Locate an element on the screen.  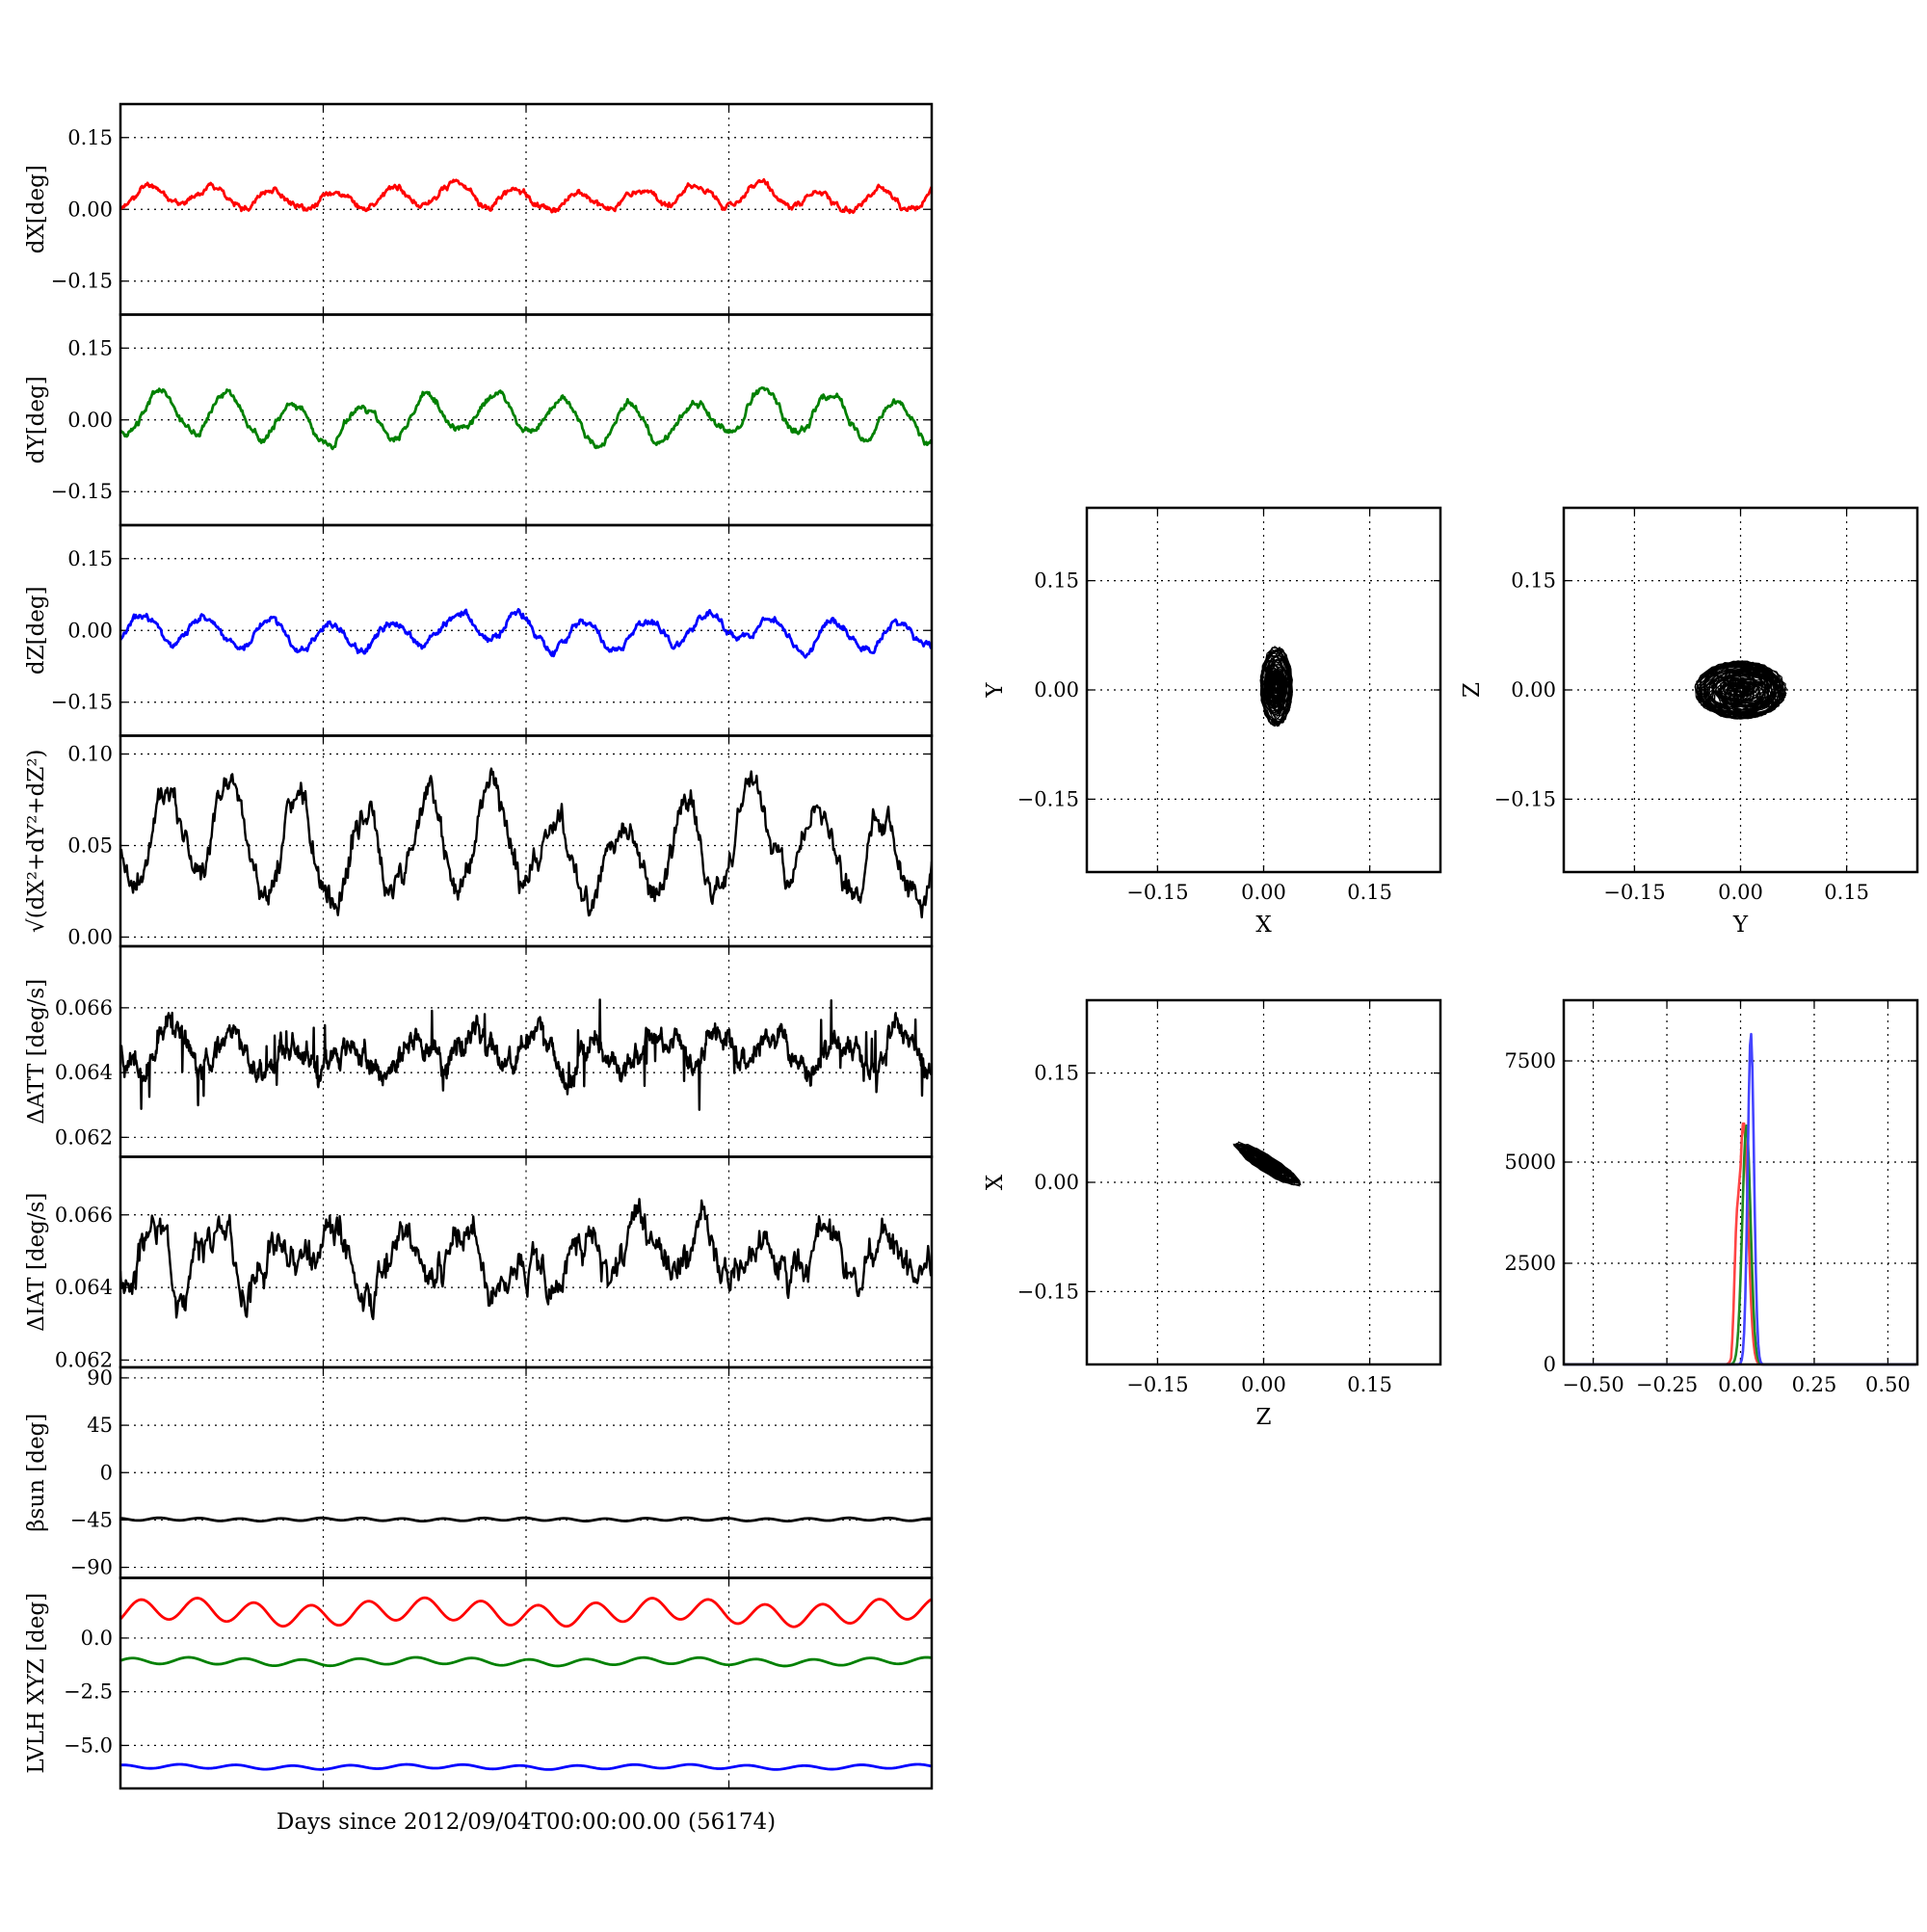
ytick-label: 45 is located at coordinates (100, 1425).